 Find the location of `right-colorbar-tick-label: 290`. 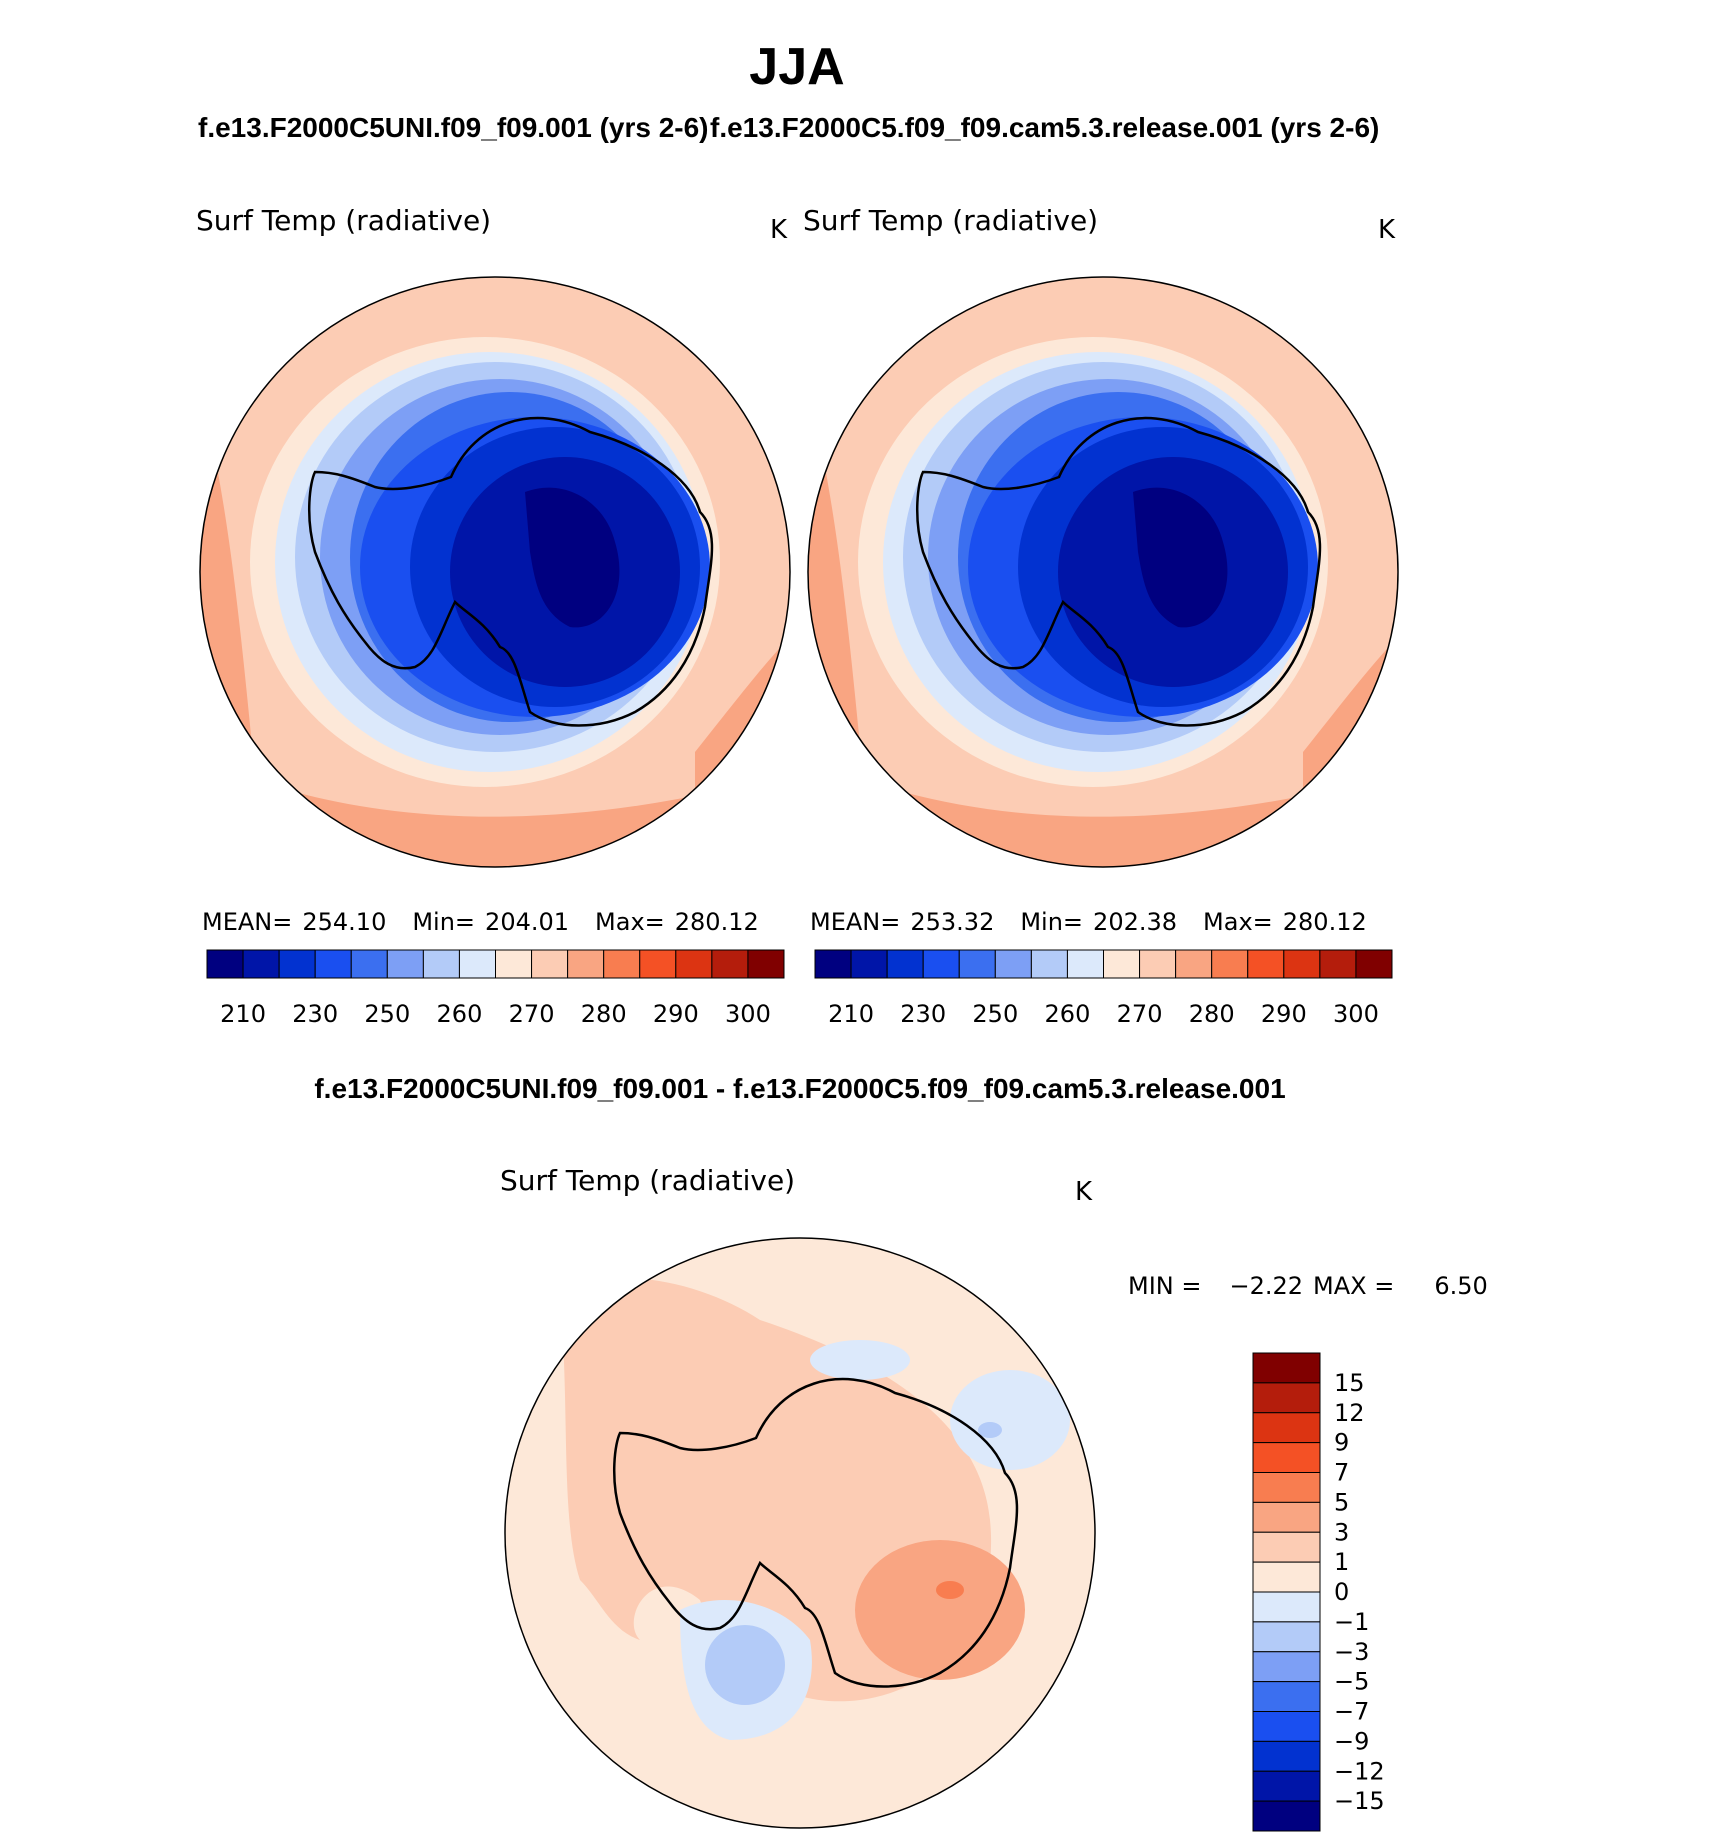

right-colorbar-tick-label: 290 is located at coordinates (1284, 1014).